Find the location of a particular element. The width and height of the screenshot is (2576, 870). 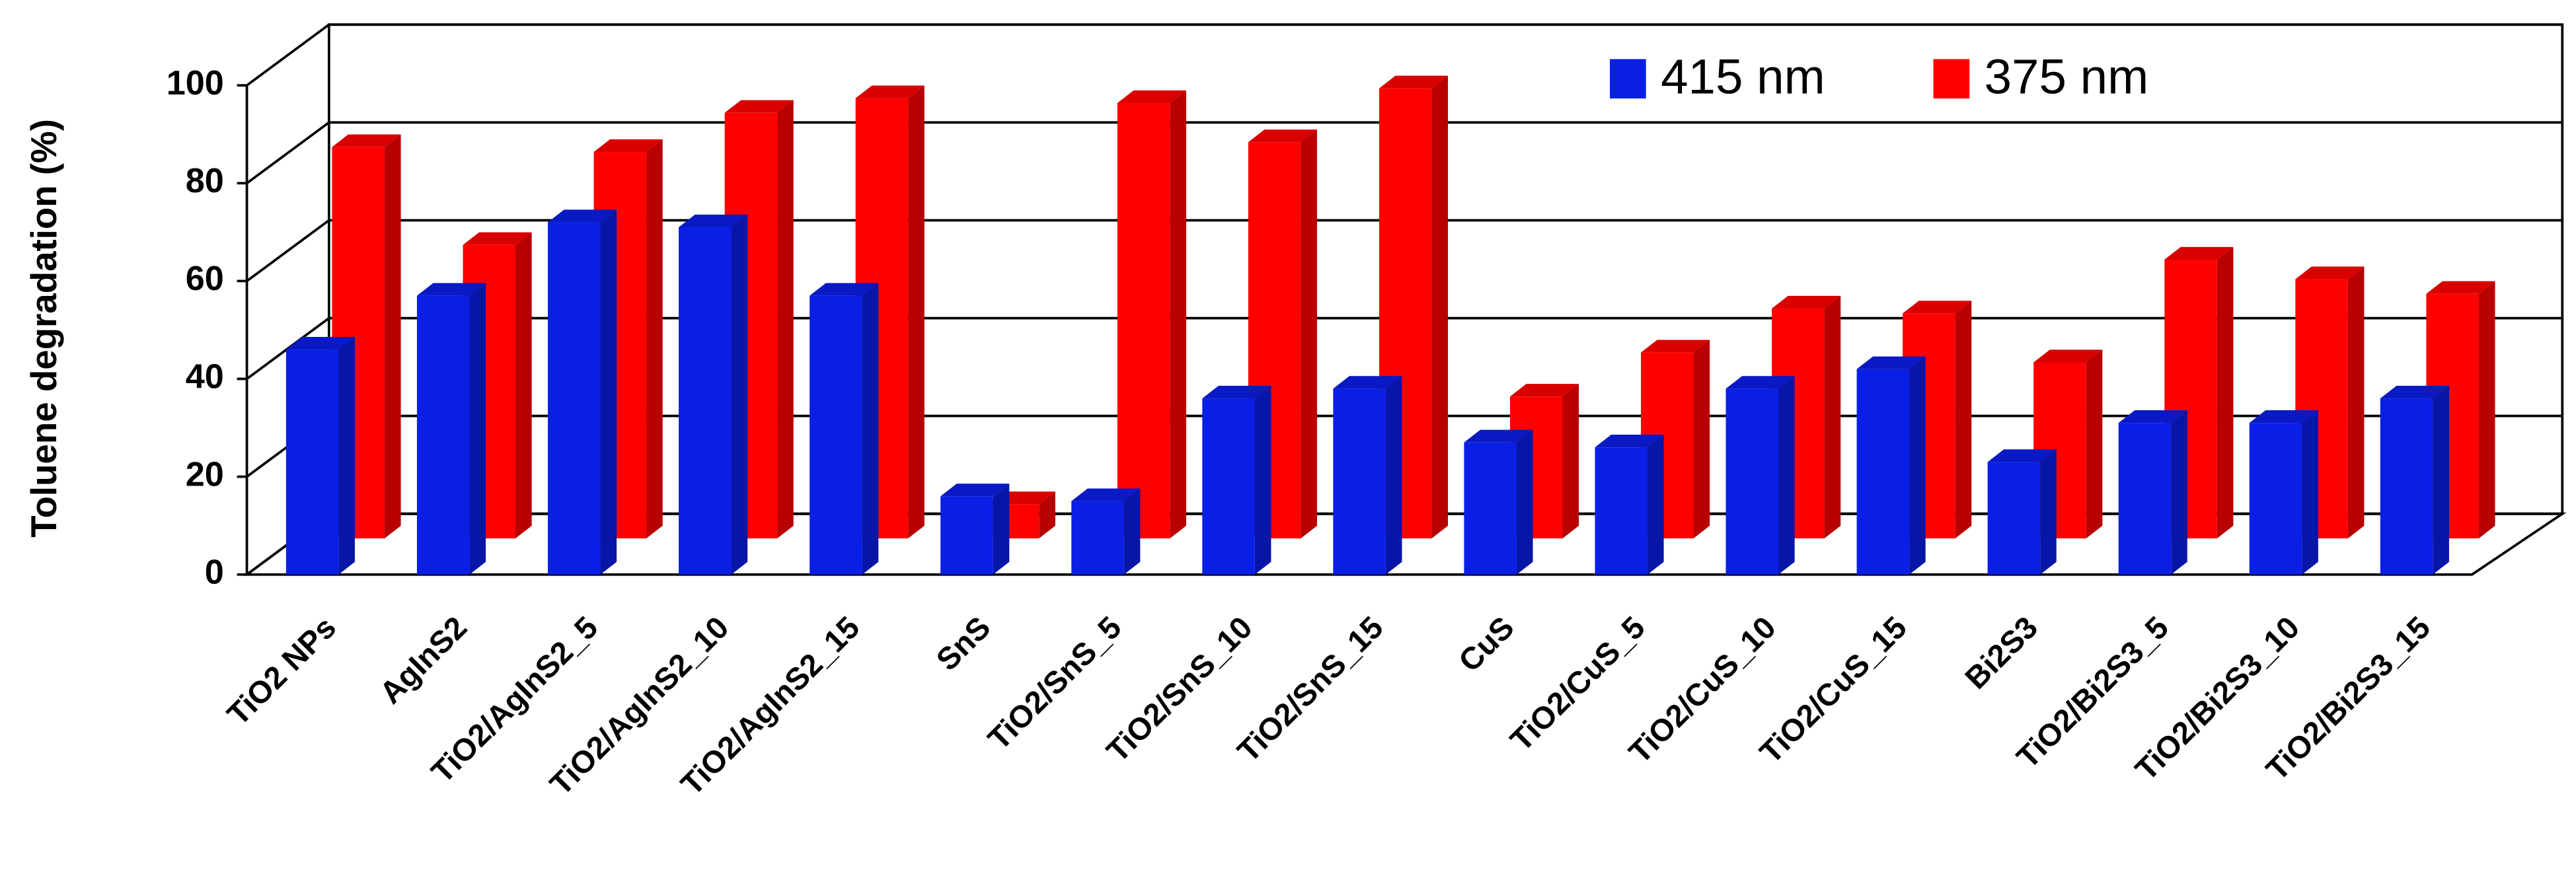

y-tick-label: 20 is located at coordinates (205, 474).